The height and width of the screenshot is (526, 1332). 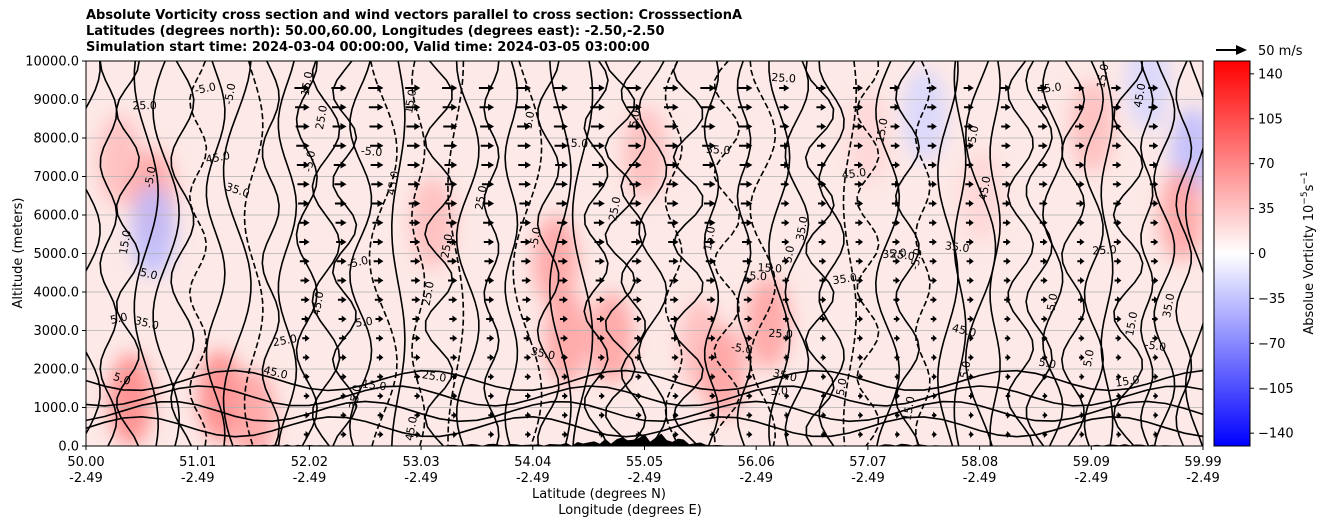 What do you see at coordinates (973, 135) in the screenshot?
I see `contour-label: -5.0` at bounding box center [973, 135].